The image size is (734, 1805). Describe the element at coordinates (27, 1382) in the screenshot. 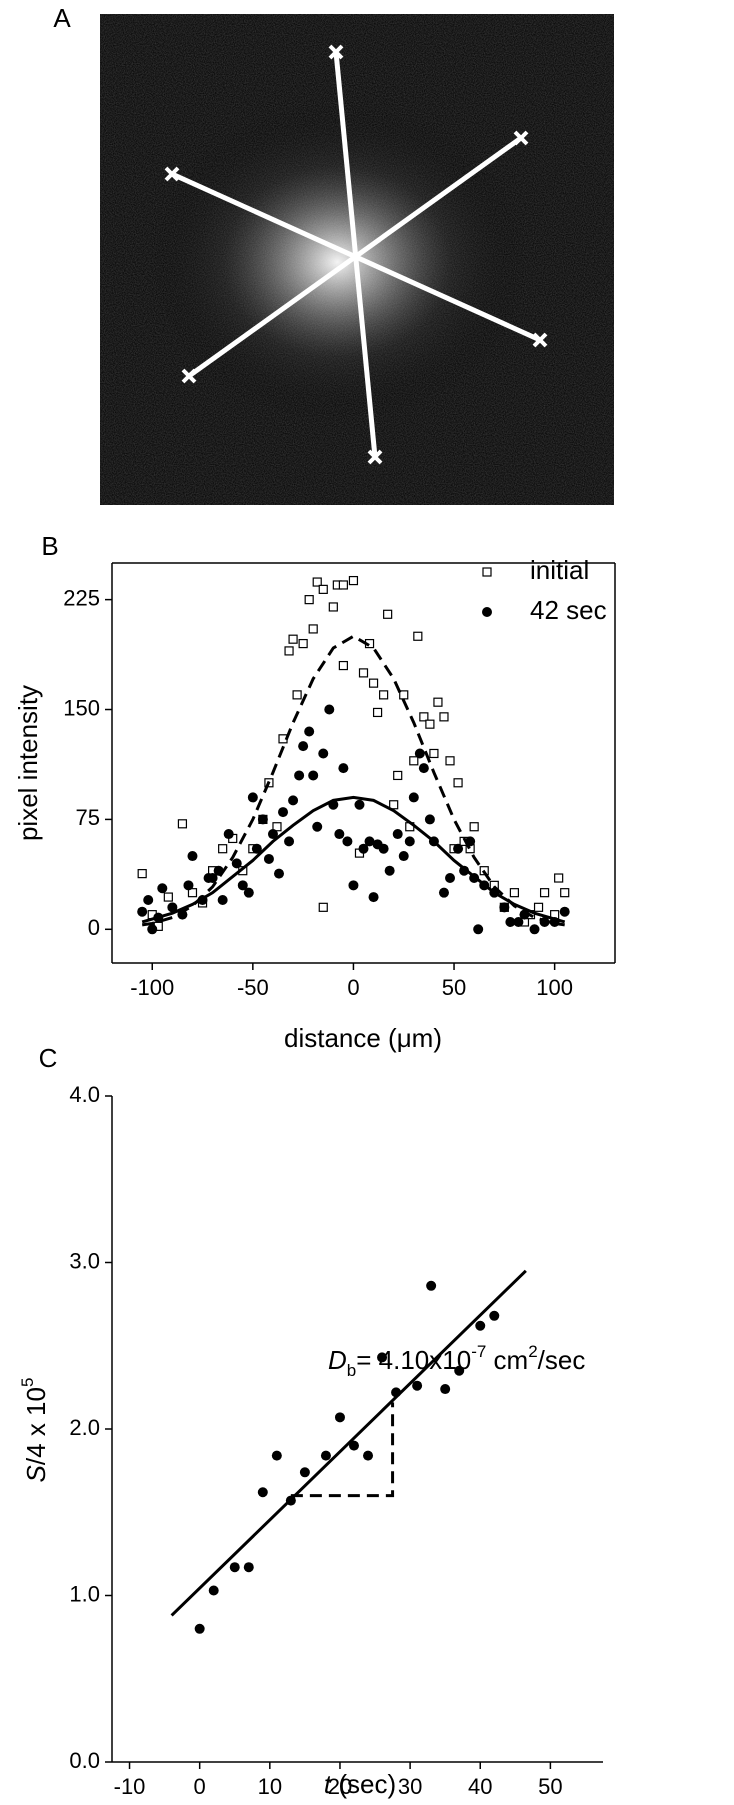

I see `label-part: 5` at that location.